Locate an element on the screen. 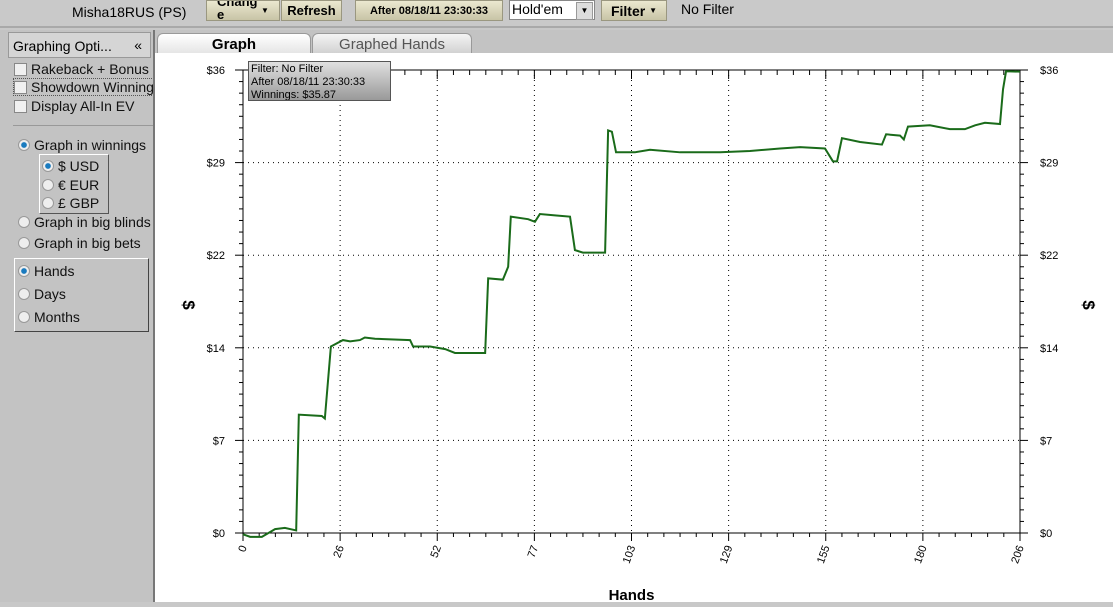 Image resolution: width=1113 pixels, height=607 pixels. y-tick-label-left: $7 is located at coordinates (219, 441).